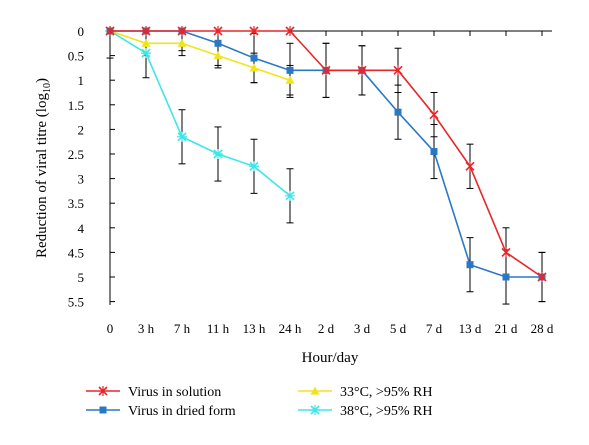 The height and width of the screenshot is (445, 589). I want to click on y-axis-title-main: Reduction of viral titre (log, so click(42, 175).